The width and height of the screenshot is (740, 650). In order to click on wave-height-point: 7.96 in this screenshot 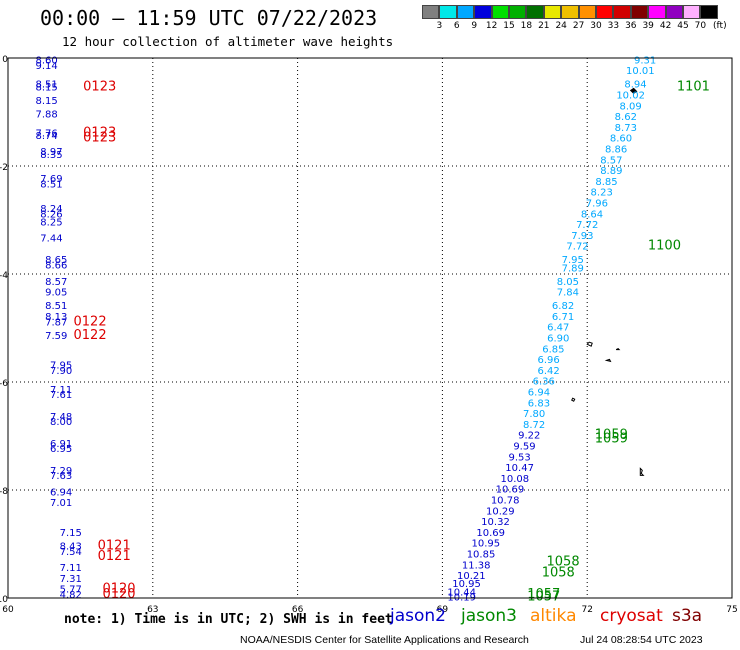, I will do `click(597, 204)`.